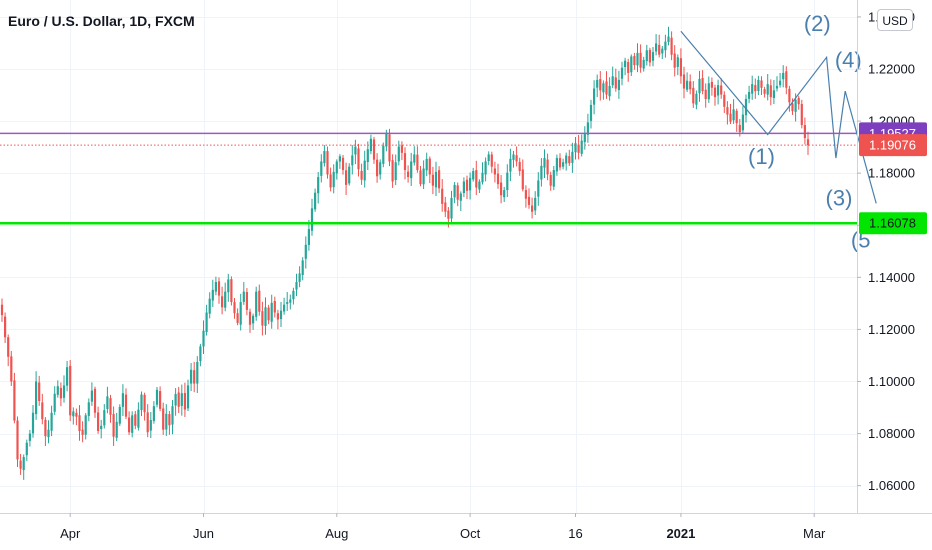 This screenshot has width=932, height=550. What do you see at coordinates (70, 533) in the screenshot?
I see `x-tick-label: Apr` at bounding box center [70, 533].